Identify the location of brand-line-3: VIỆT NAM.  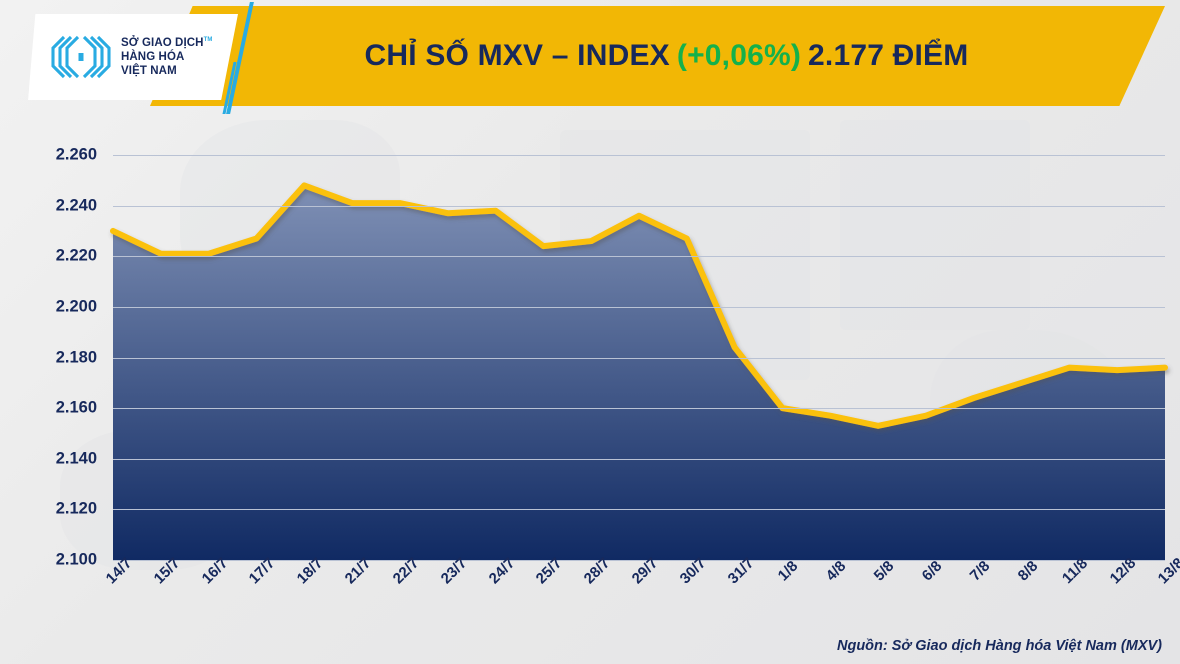
(149, 71).